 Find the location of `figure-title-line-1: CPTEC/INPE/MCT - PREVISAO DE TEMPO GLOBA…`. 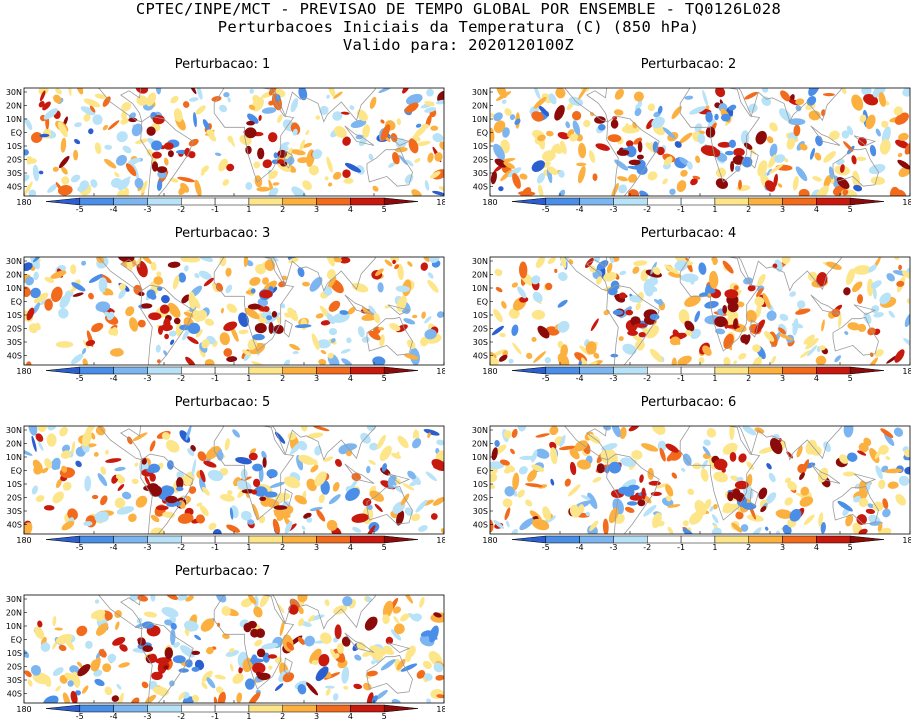

figure-title-line-1: CPTEC/INPE/MCT - PREVISAO DE TEMPO GLOBA… is located at coordinates (458, 9).